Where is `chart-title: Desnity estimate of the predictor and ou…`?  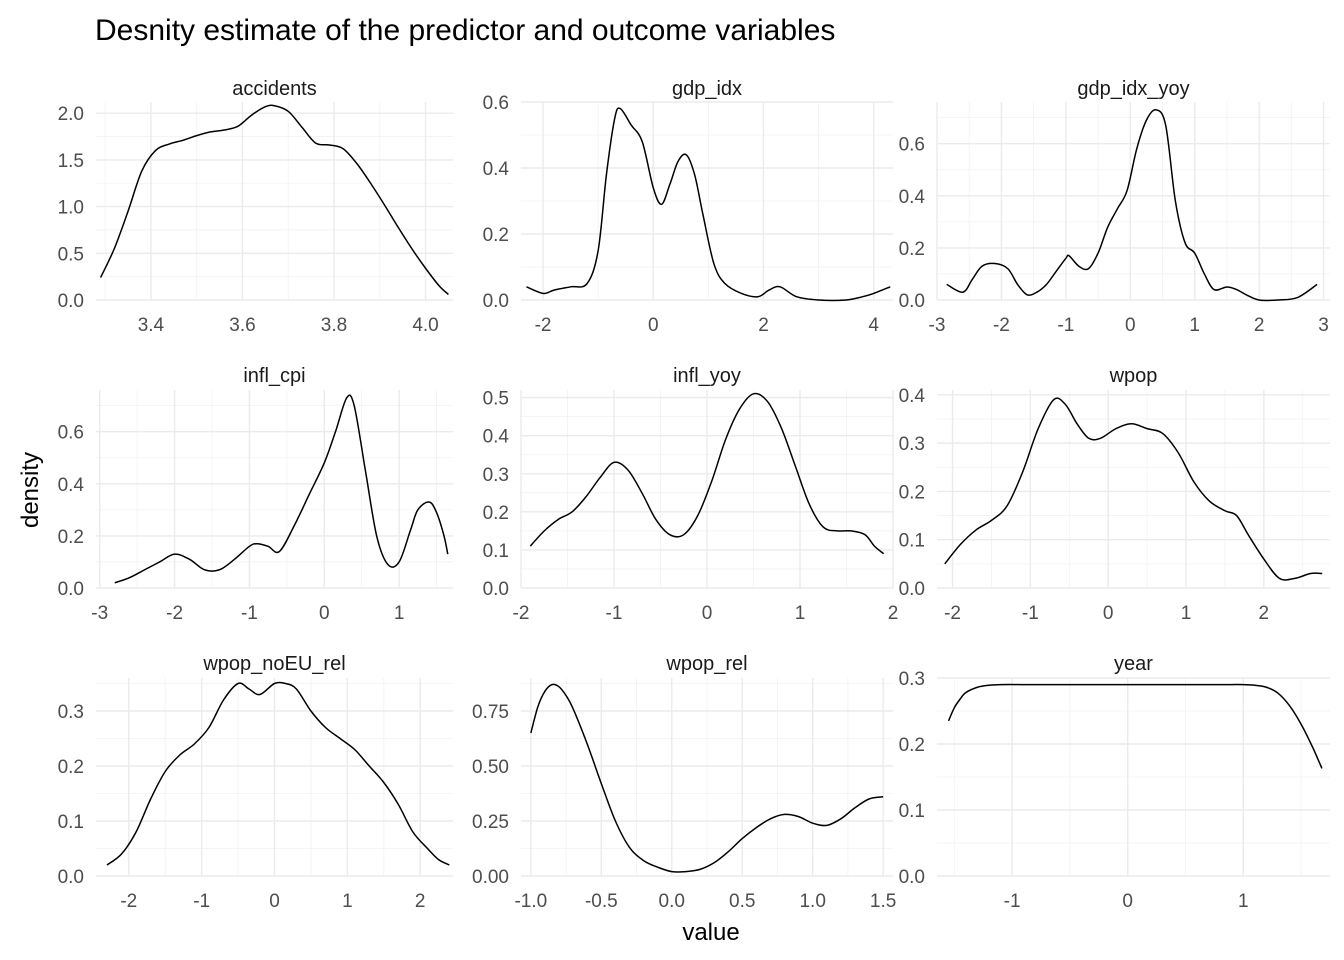 chart-title: Desnity estimate of the predictor and ou… is located at coordinates (465, 30).